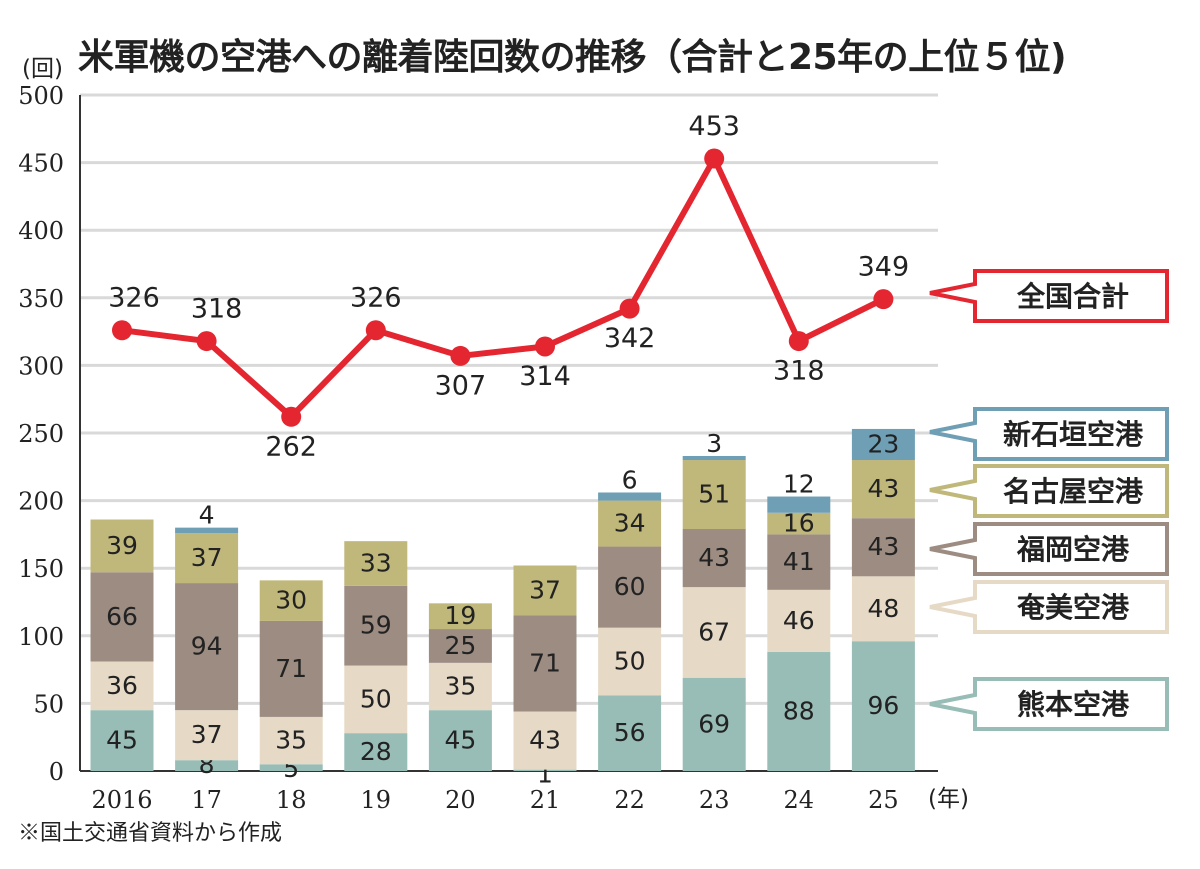  What do you see at coordinates (41, 366) in the screenshot?
I see `y-tick-label: 300` at bounding box center [41, 366].